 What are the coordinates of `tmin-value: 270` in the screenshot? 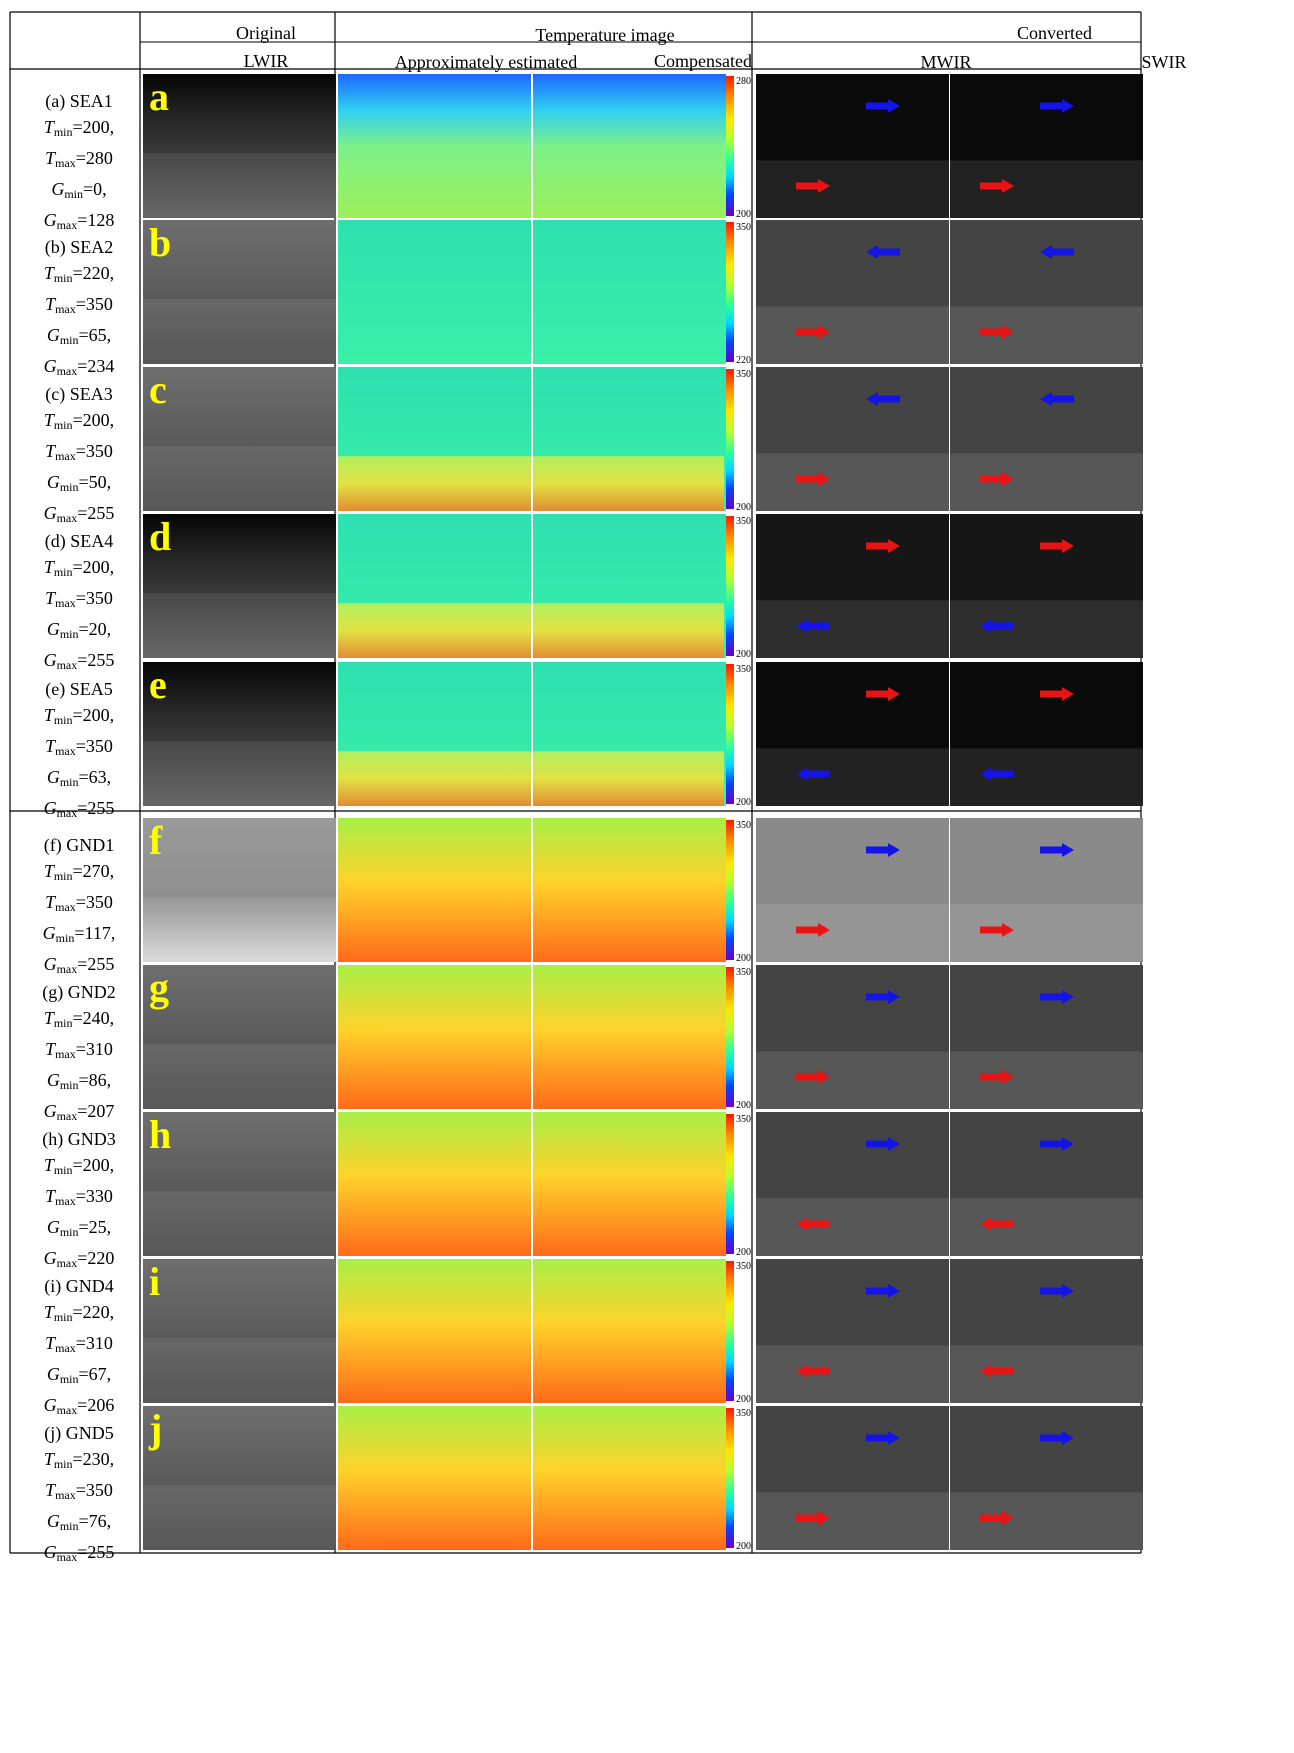 It's located at (96, 871).